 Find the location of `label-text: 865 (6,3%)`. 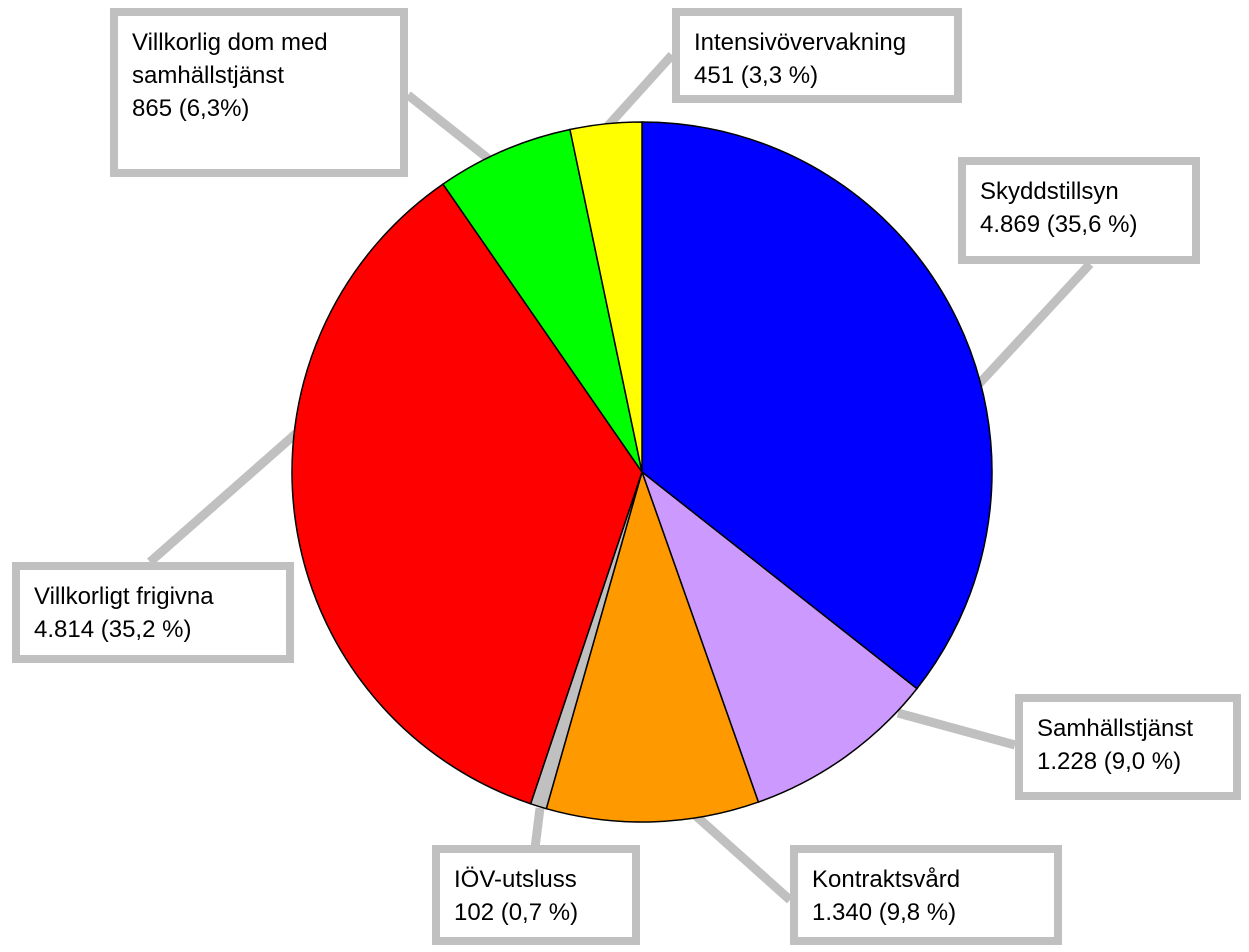

label-text: 865 (6,3%) is located at coordinates (191, 108).